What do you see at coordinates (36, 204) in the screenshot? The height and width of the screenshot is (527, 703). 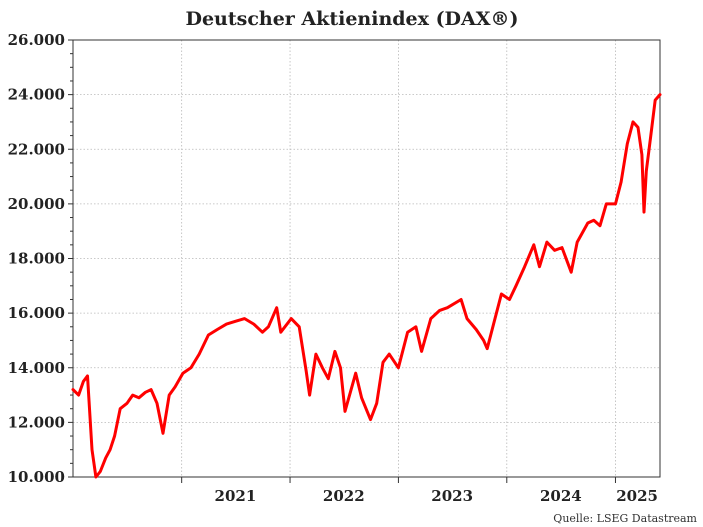 I see `y-tick-label: 20.000` at bounding box center [36, 204].